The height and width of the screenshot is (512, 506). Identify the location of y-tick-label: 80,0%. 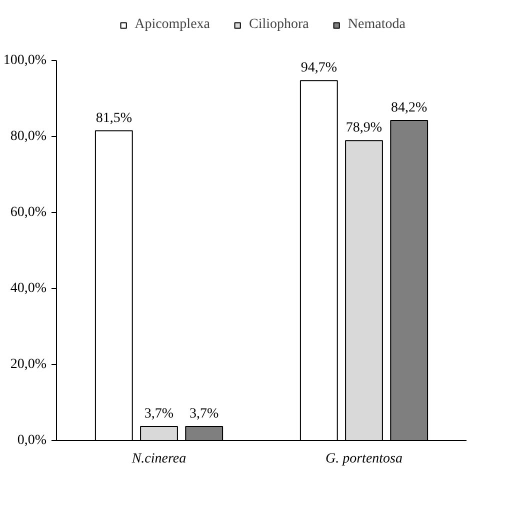
(28, 136).